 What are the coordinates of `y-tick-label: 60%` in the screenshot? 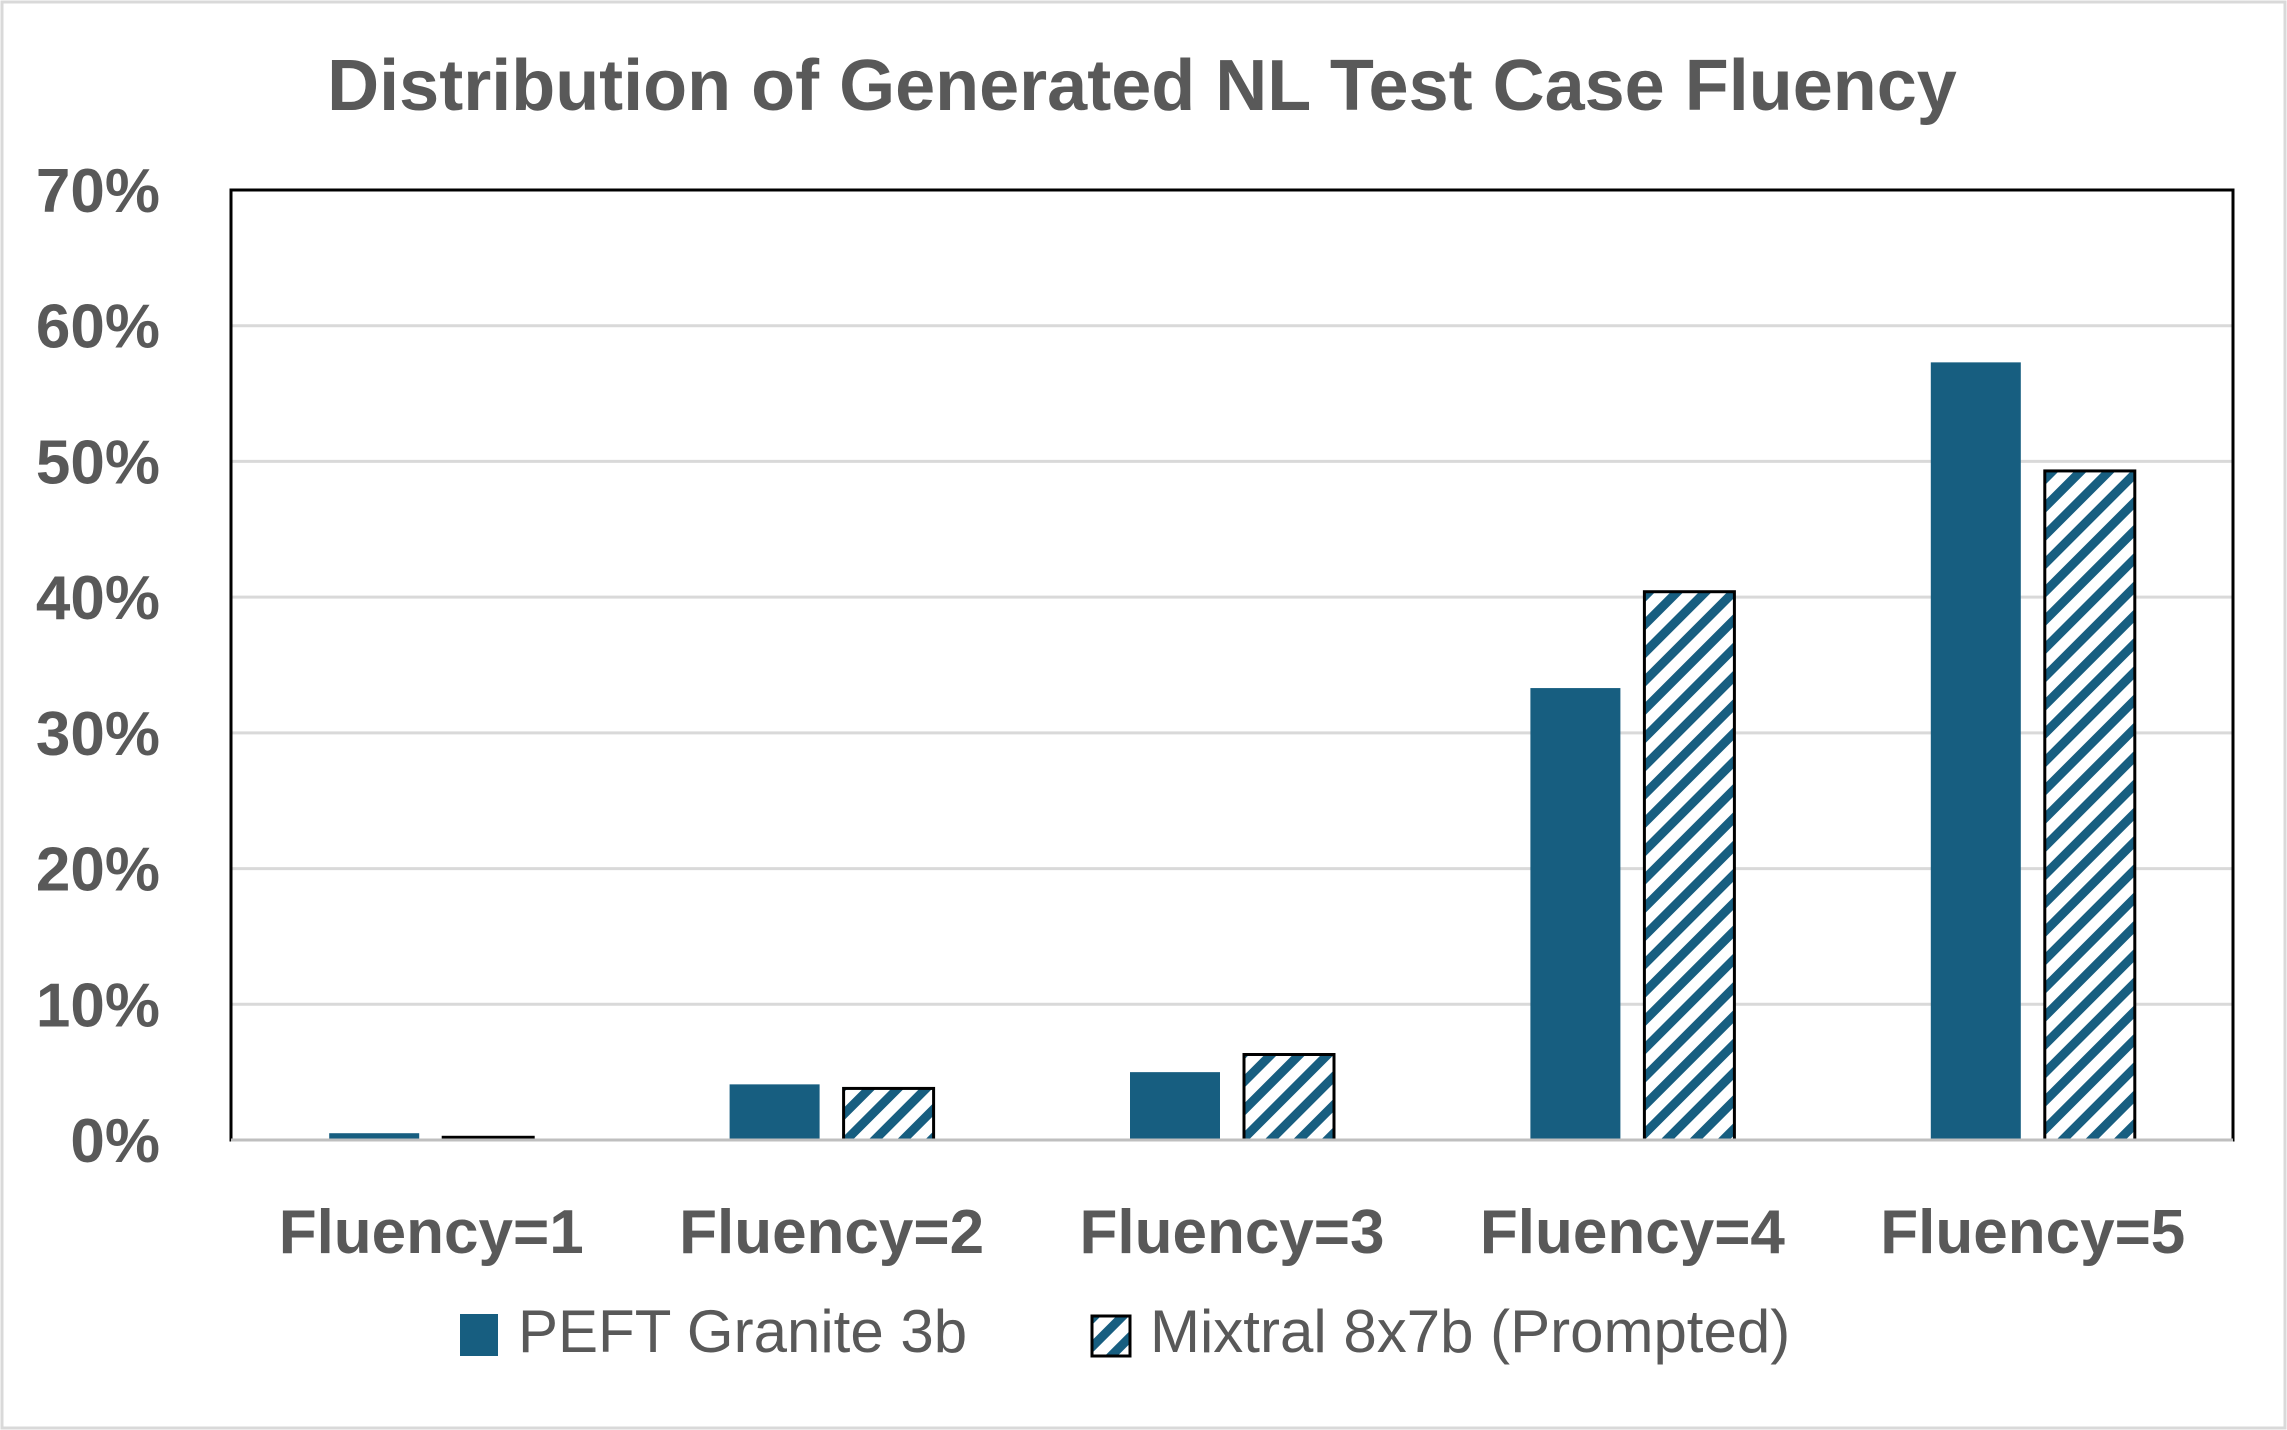 It's located at (98, 327).